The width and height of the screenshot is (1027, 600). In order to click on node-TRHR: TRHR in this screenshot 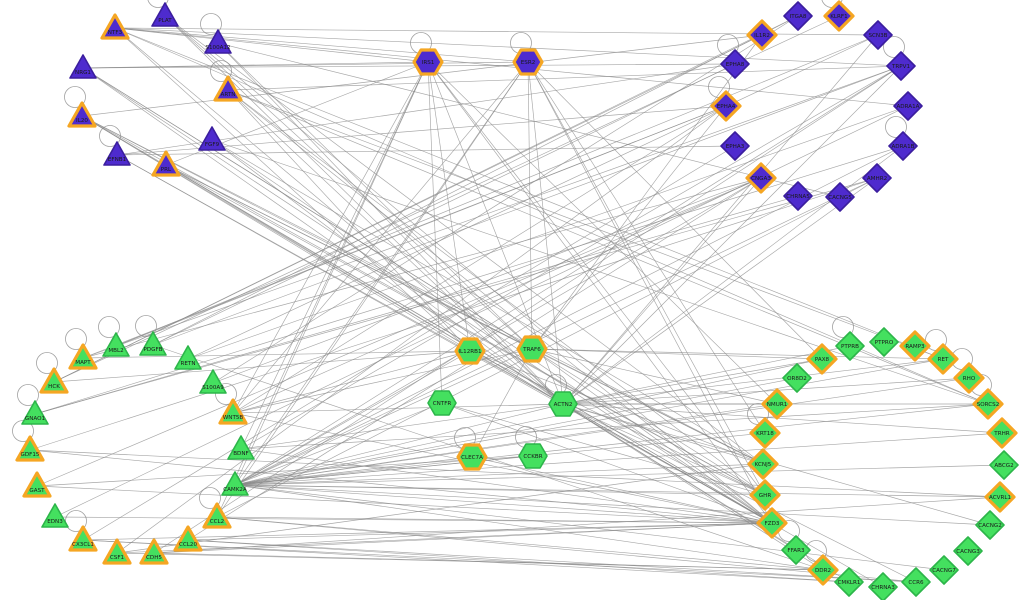, I will do `click(1002, 433)`.